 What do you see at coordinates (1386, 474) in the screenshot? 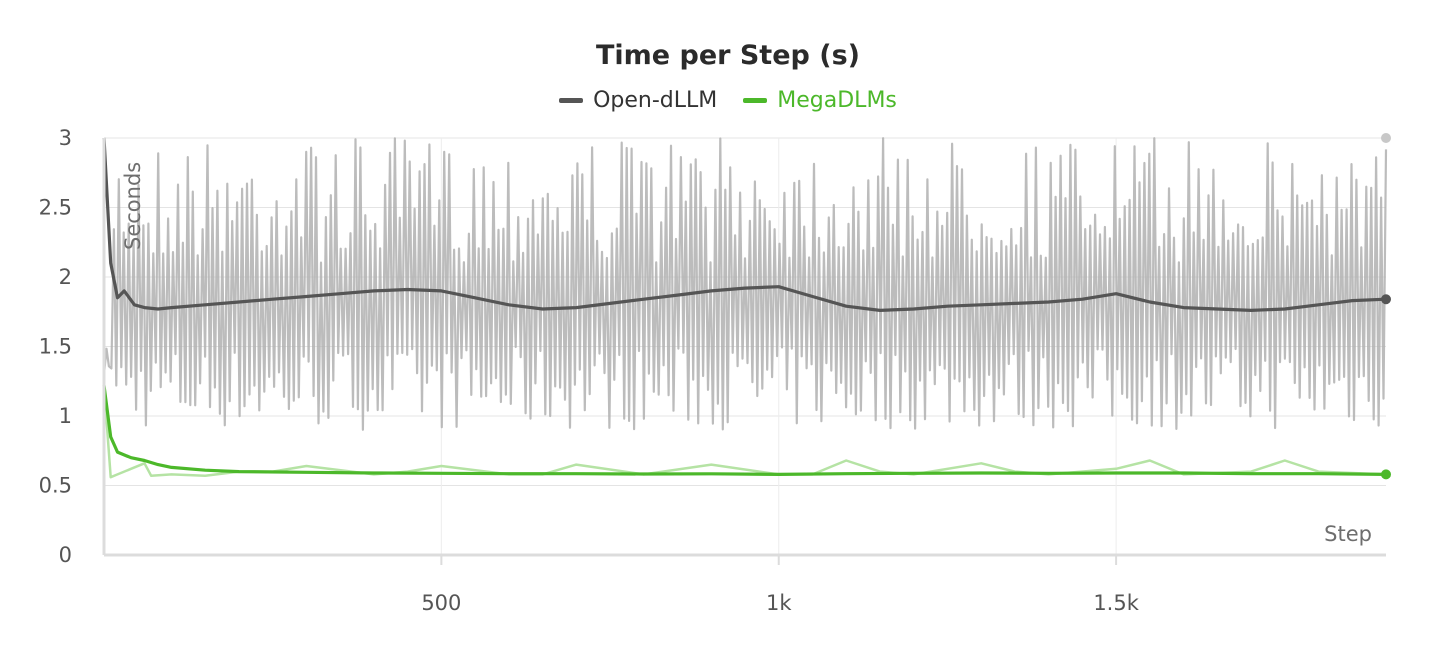
I see `series-end-point-megadlms` at bounding box center [1386, 474].